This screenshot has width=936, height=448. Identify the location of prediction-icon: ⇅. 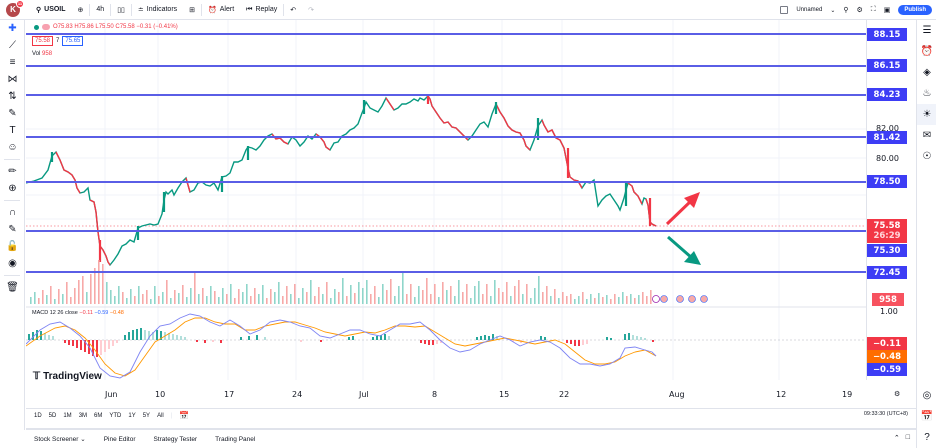
(12, 96).